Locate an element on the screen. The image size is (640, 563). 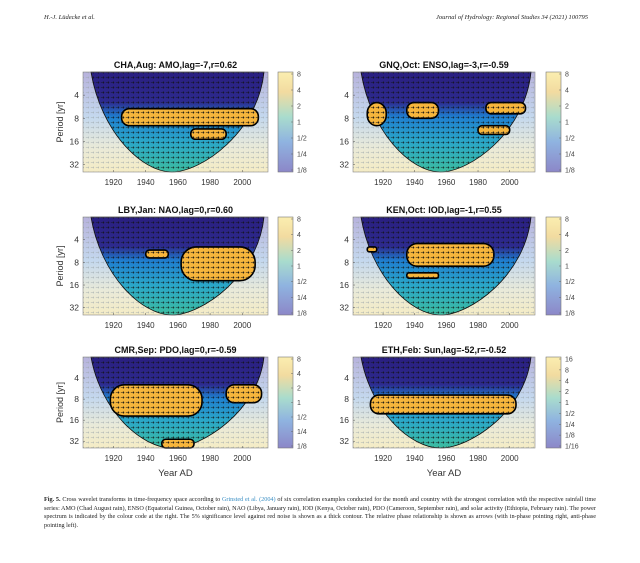
panel-title: CMR,Sep: PDO,lag=0,r=-0.59 is located at coordinates (175, 350).